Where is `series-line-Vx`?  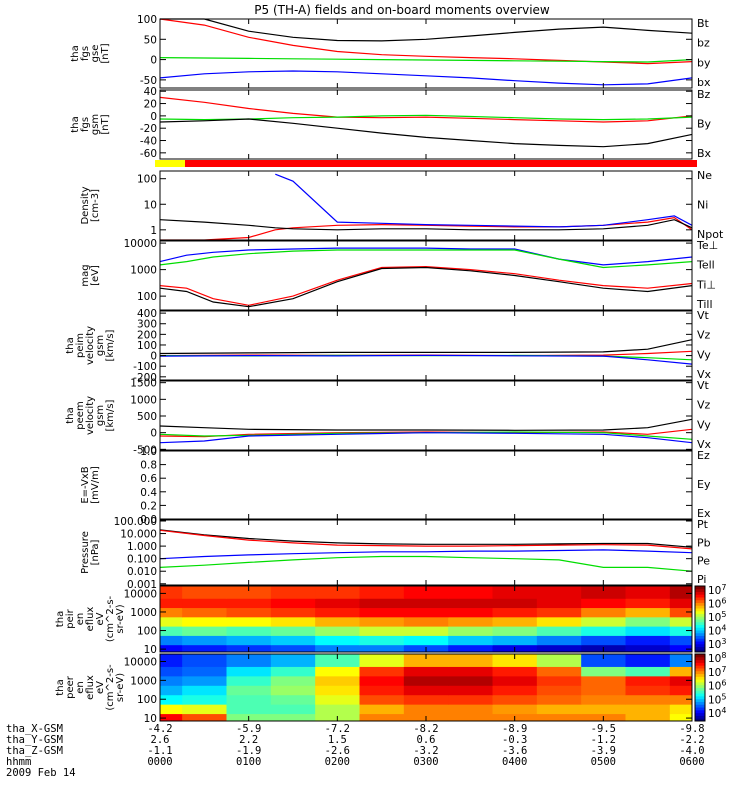
series-line-Vx is located at coordinates (426, 359).